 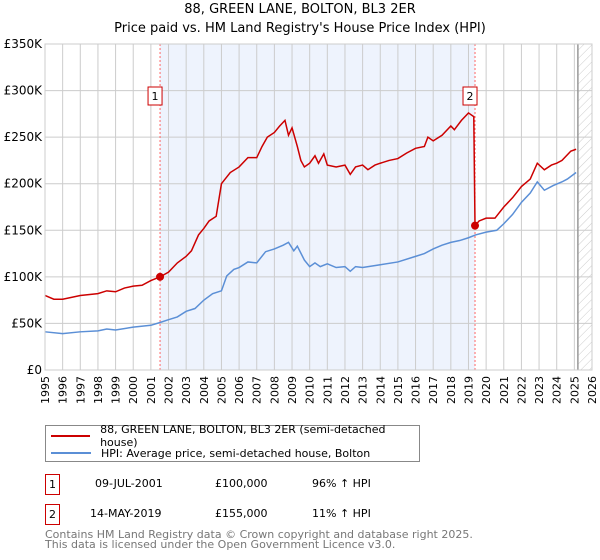 What do you see at coordinates (380, 390) in the screenshot?
I see `x-tick-label: 2014` at bounding box center [380, 390].